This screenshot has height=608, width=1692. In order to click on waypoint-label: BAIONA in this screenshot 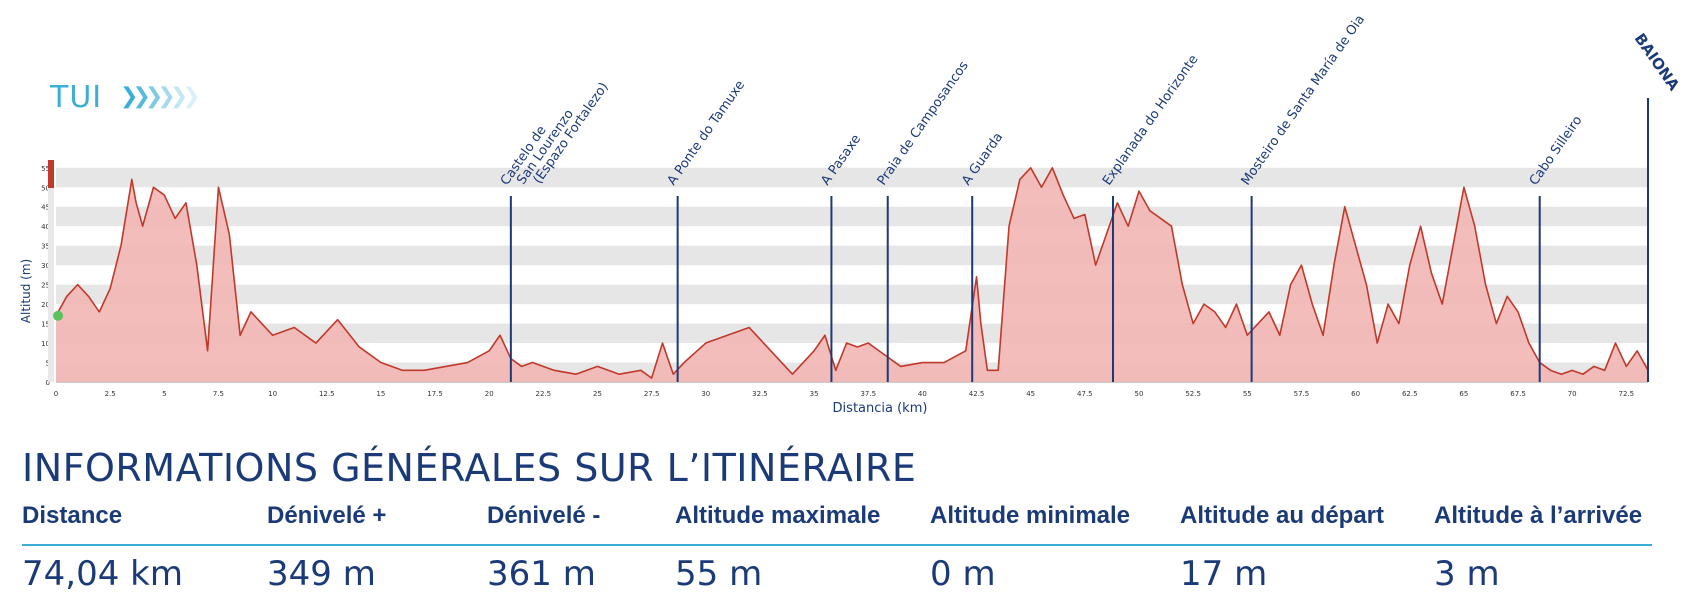, I will do `click(1657, 62)`.